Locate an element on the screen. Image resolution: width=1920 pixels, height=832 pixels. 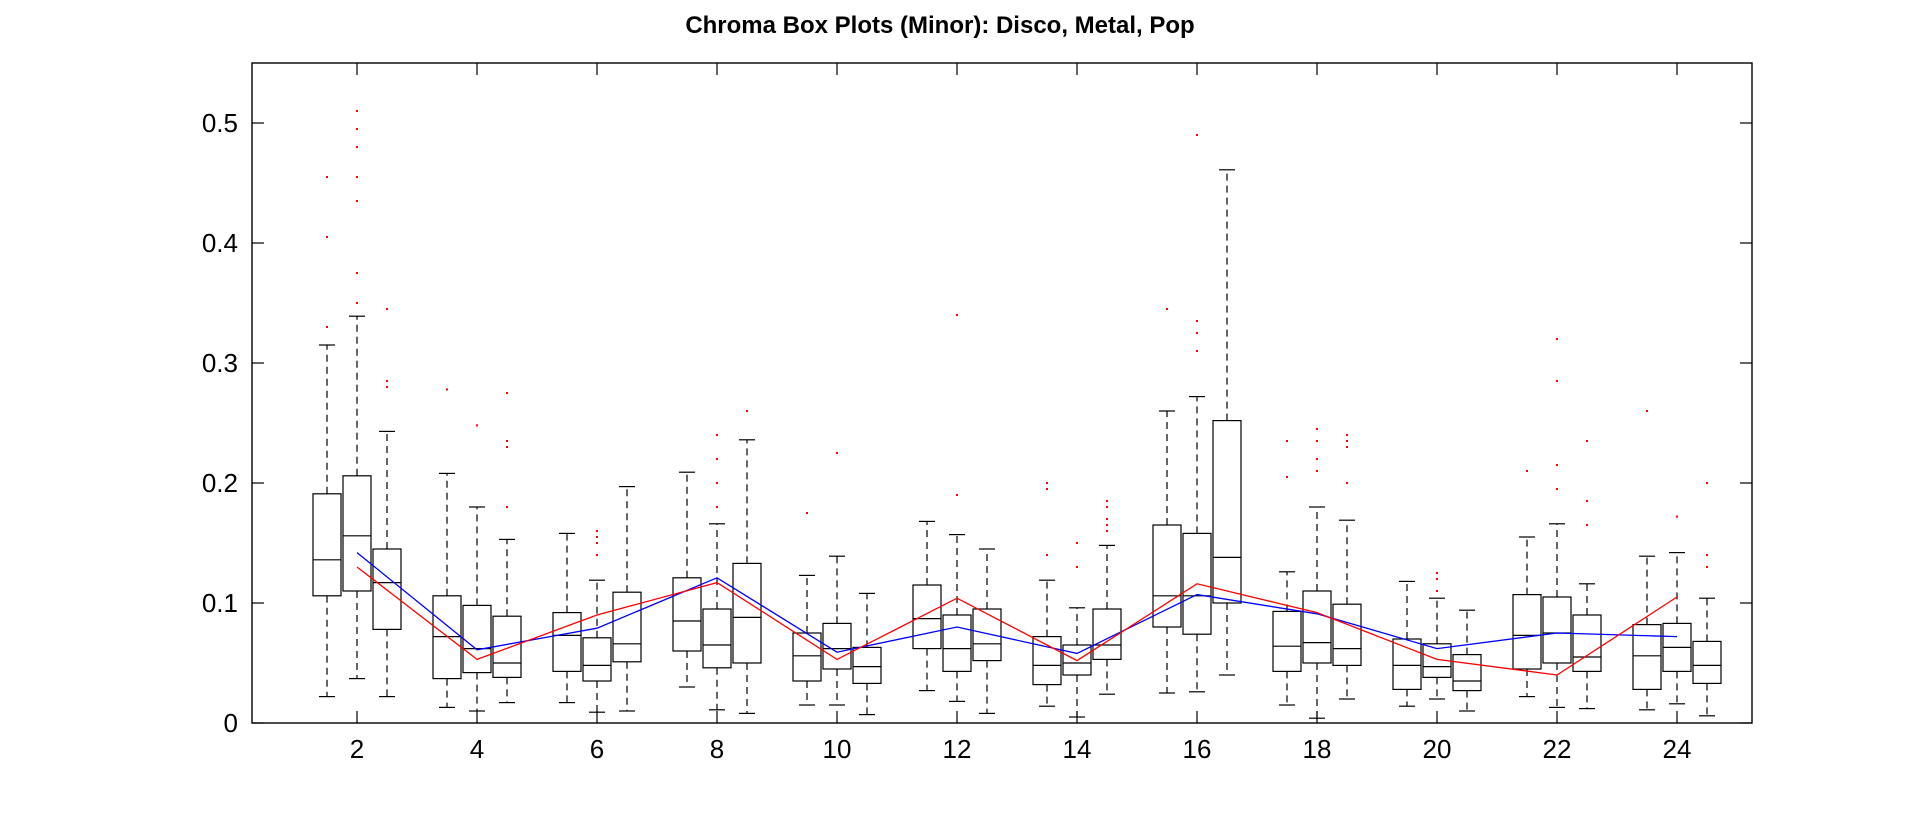
y-tick-label: 0.2 is located at coordinates (220, 483).